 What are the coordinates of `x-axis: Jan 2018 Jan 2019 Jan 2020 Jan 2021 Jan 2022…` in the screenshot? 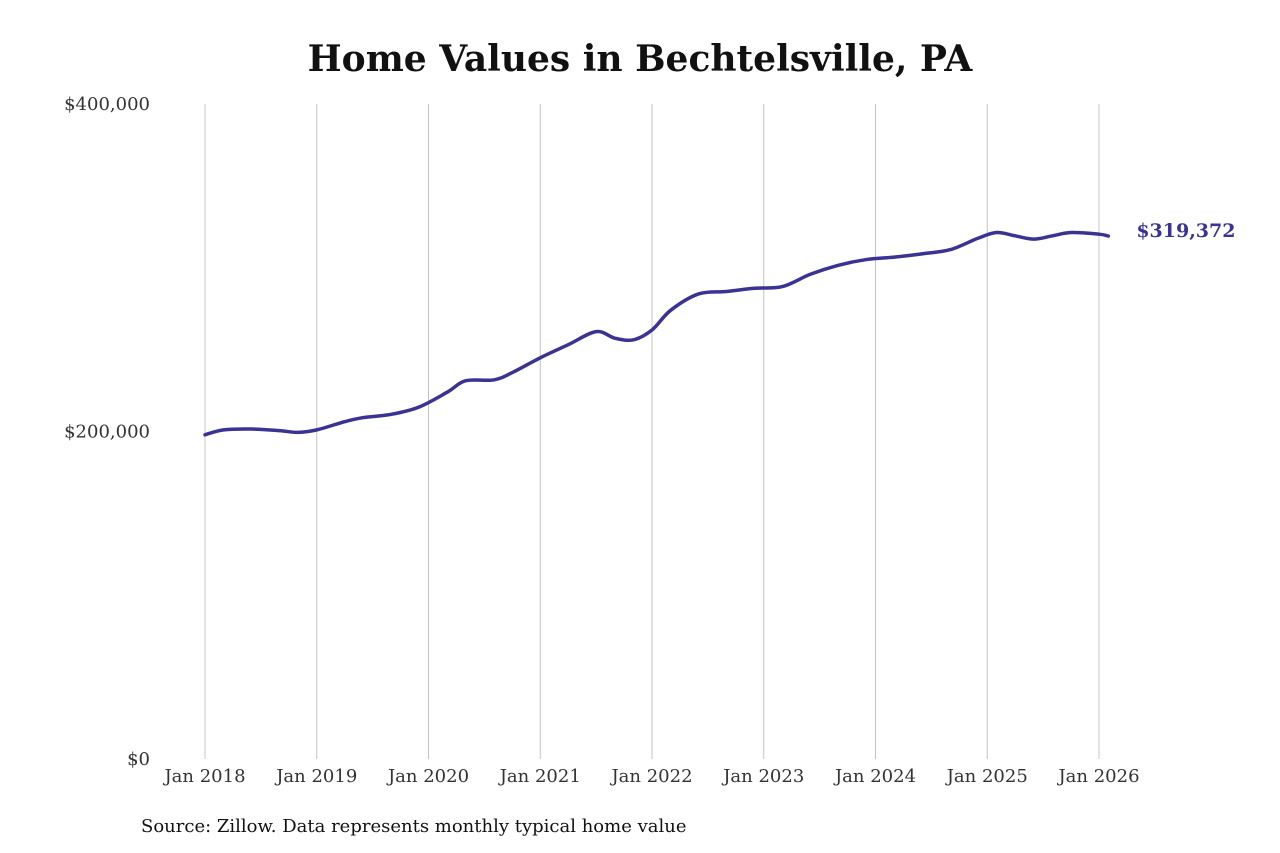 It's located at (650, 776).